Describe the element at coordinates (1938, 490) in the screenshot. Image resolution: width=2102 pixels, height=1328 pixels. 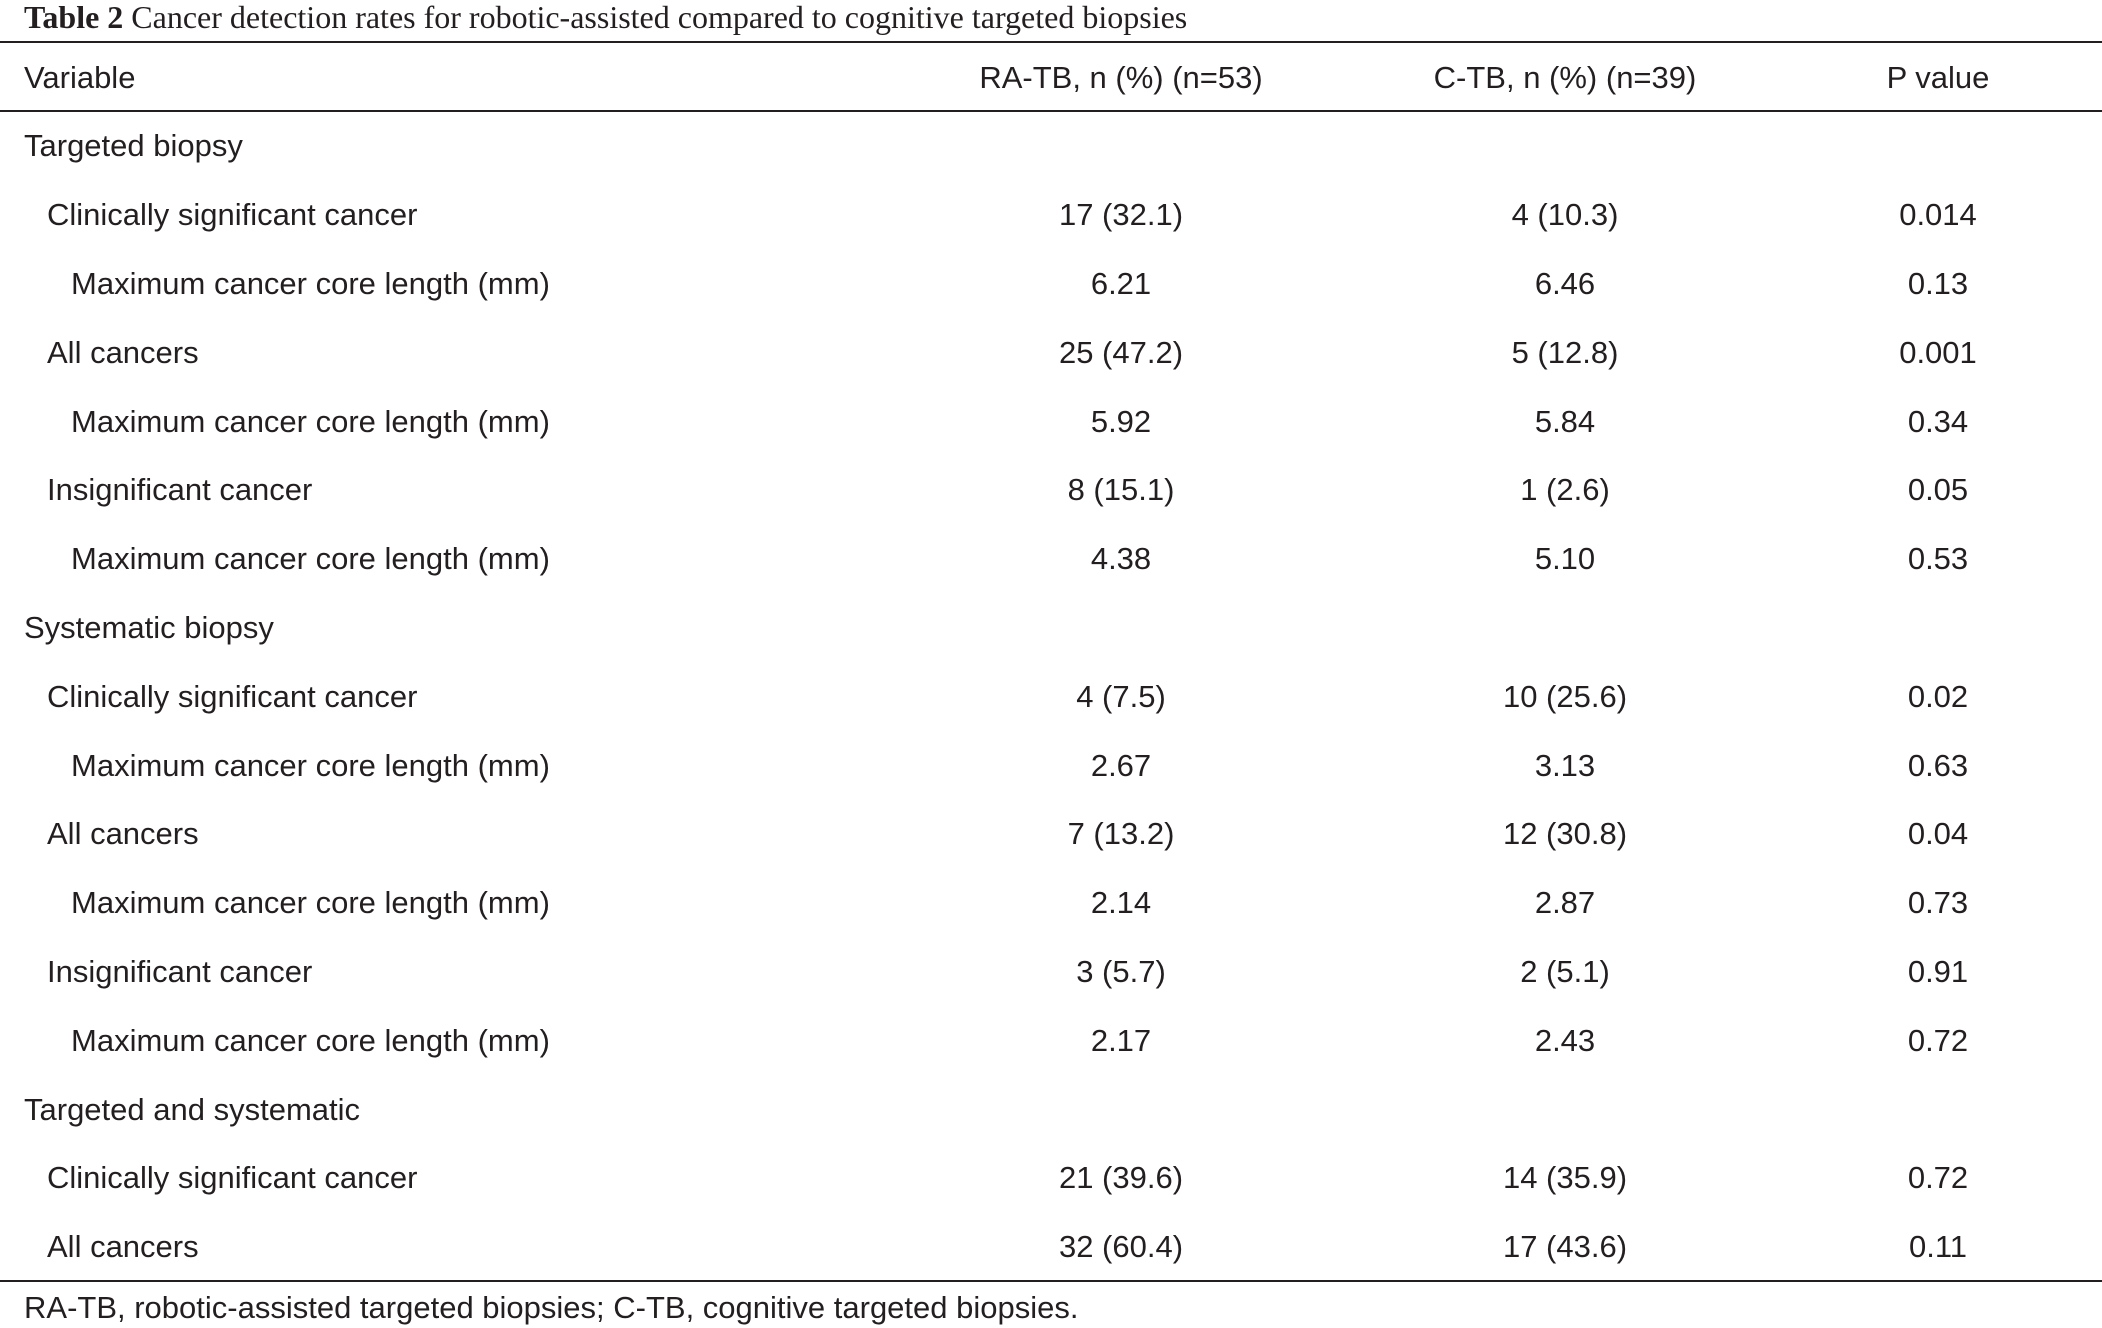
I see `cell-p-value: 0.05` at that location.